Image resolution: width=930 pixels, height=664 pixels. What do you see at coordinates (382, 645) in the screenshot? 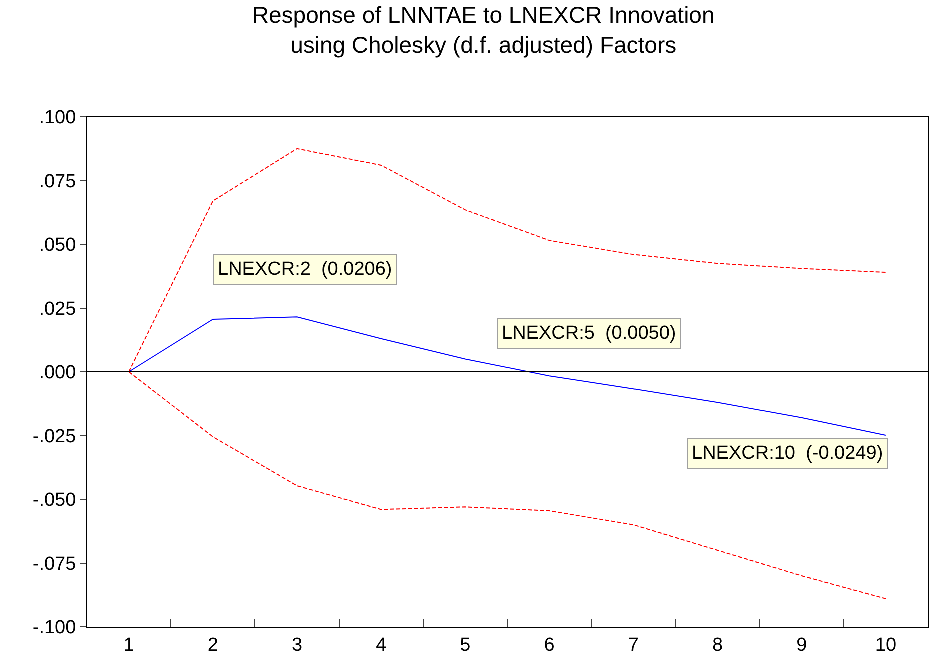
I see `x-tick-label: 4` at bounding box center [382, 645].